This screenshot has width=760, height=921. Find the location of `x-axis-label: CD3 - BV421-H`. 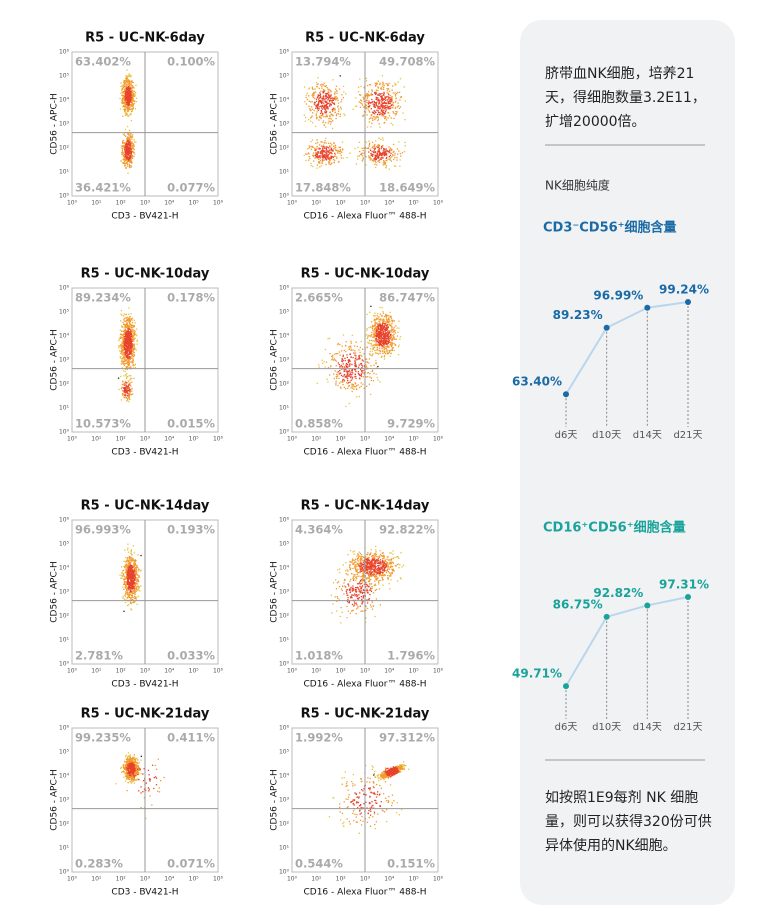

x-axis-label: CD3 - BV421-H is located at coordinates (144, 685).